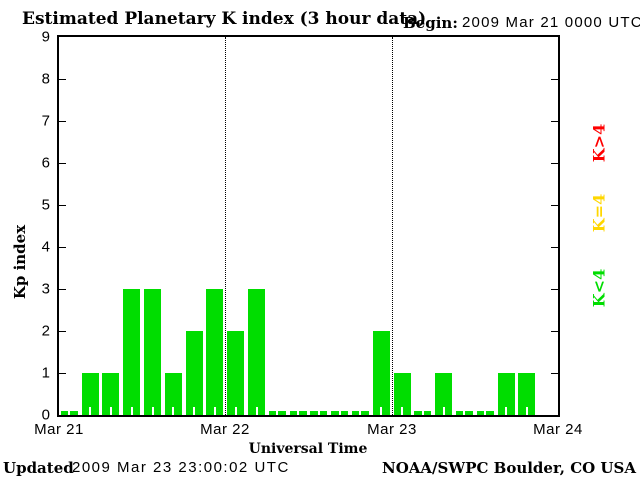  Describe the element at coordinates (45, 121) in the screenshot. I see `y-tick-label: 7` at that location.